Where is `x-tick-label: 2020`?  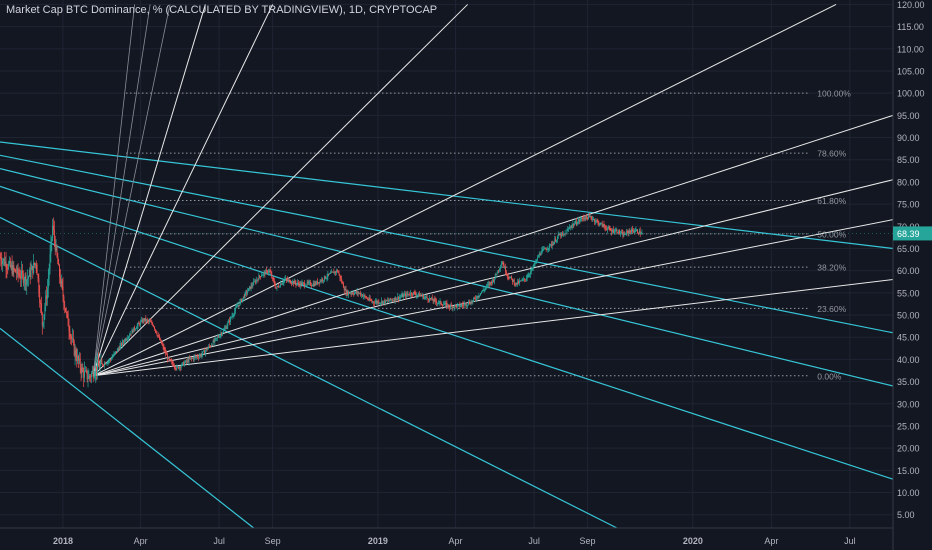
x-tick-label: 2020 is located at coordinates (693, 541).